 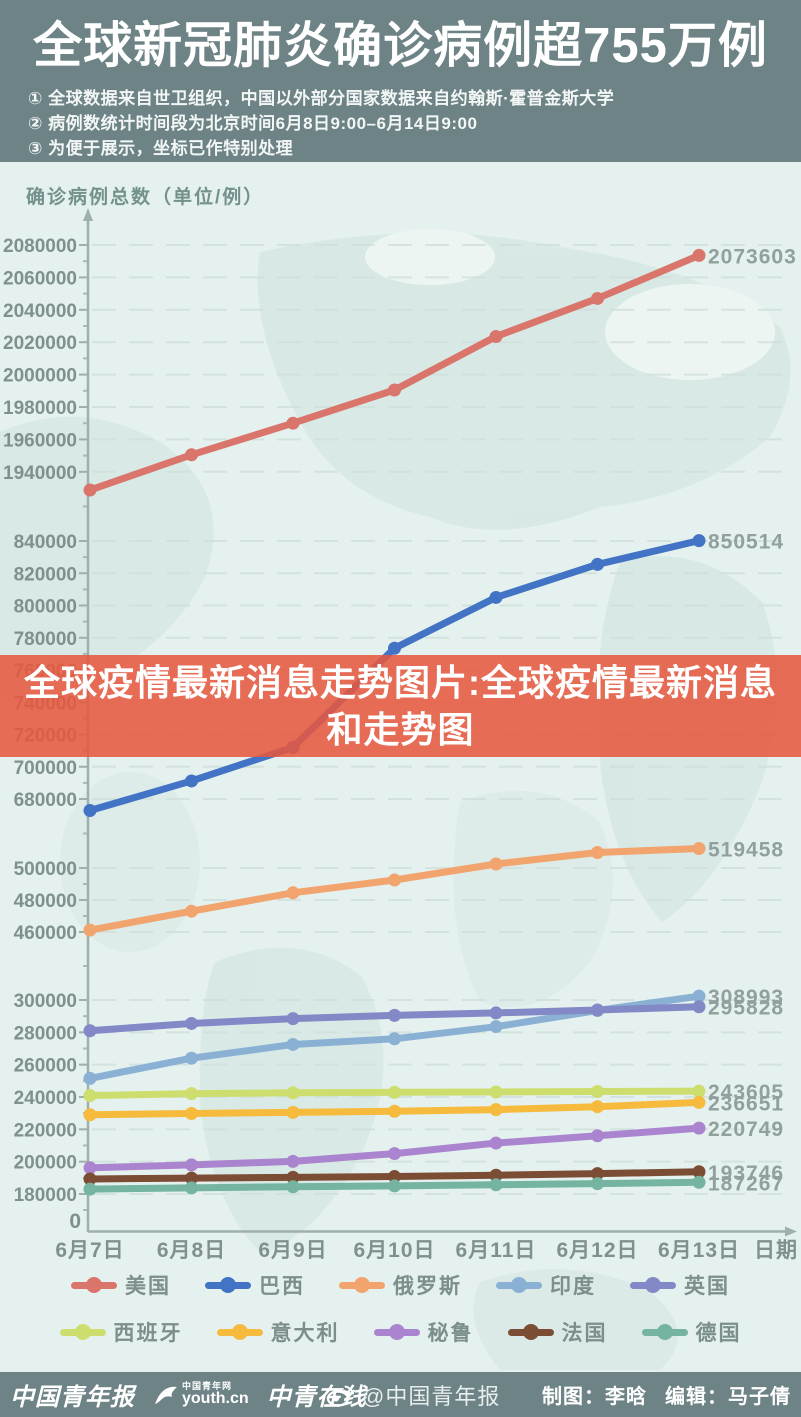 I want to click on series-end-label: 2073603, so click(x=752, y=256).